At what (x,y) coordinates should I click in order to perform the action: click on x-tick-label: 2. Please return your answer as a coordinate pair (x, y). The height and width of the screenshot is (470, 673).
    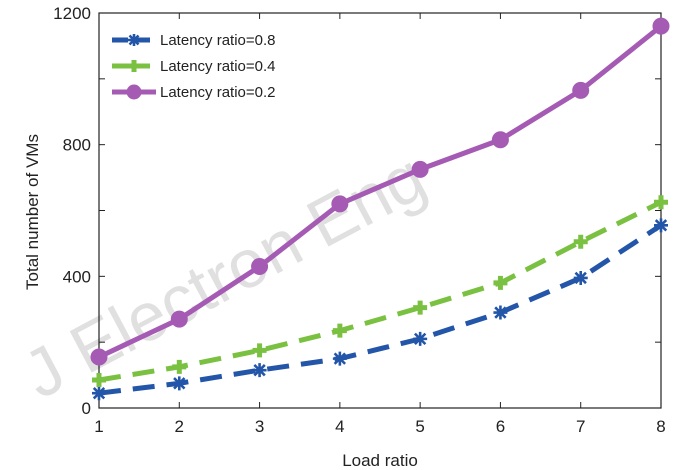
    Looking at the image, I should click on (179, 426).